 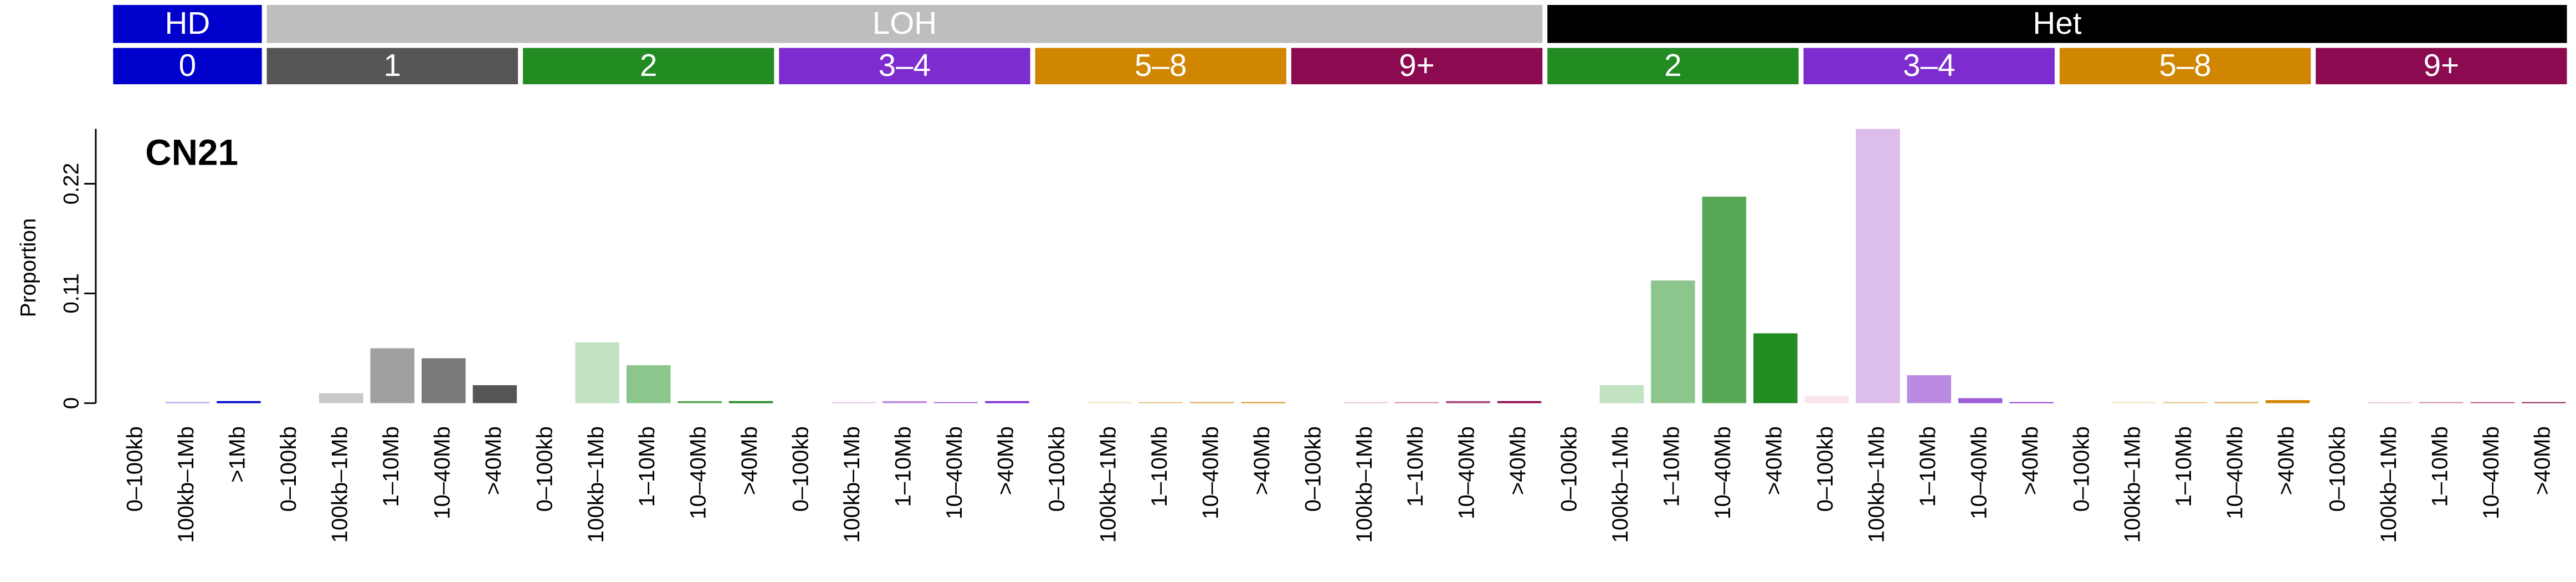 What do you see at coordinates (71, 293) in the screenshot?
I see `y-tick-label: 0.11` at bounding box center [71, 293].